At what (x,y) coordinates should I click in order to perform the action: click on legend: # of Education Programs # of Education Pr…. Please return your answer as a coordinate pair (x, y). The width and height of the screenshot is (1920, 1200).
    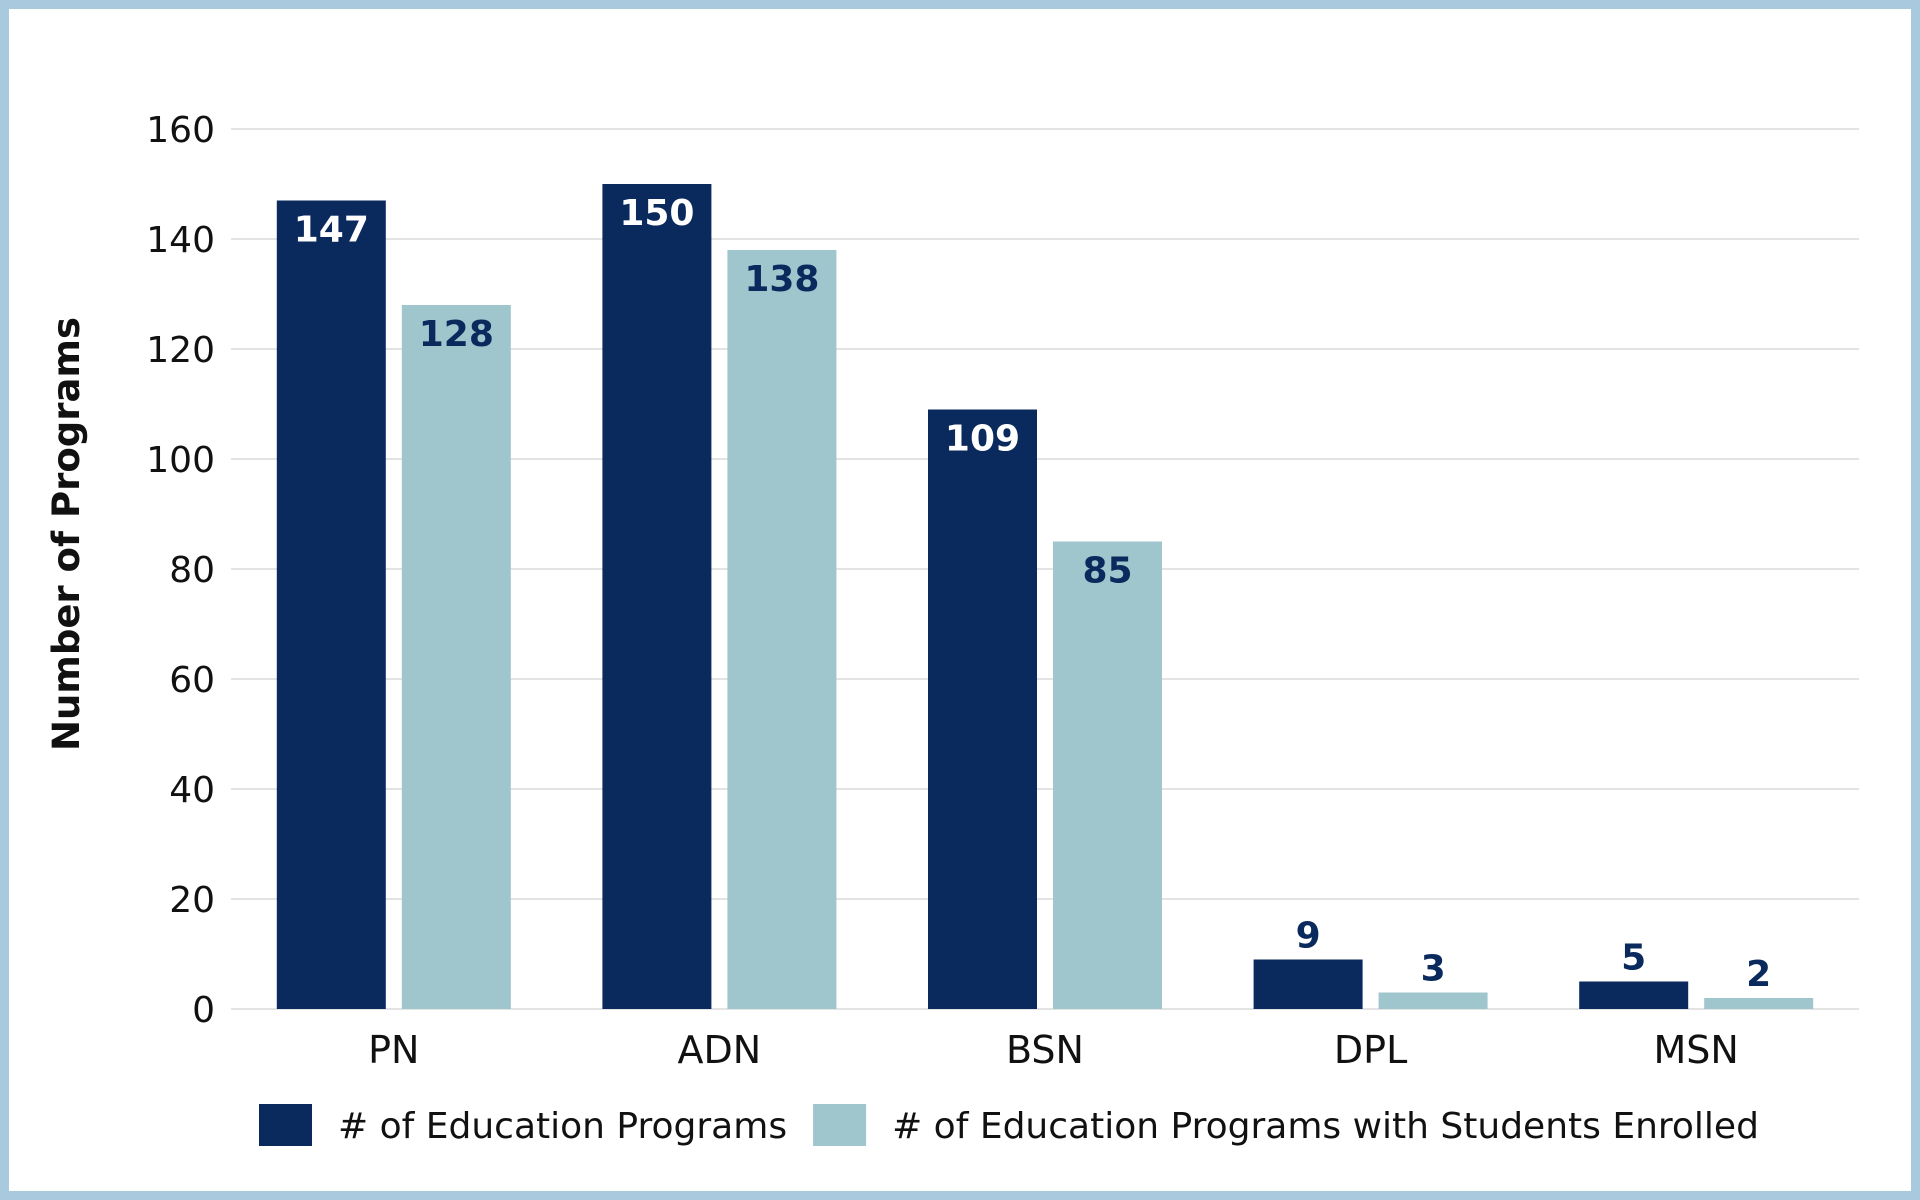
    Looking at the image, I should click on (1009, 1125).